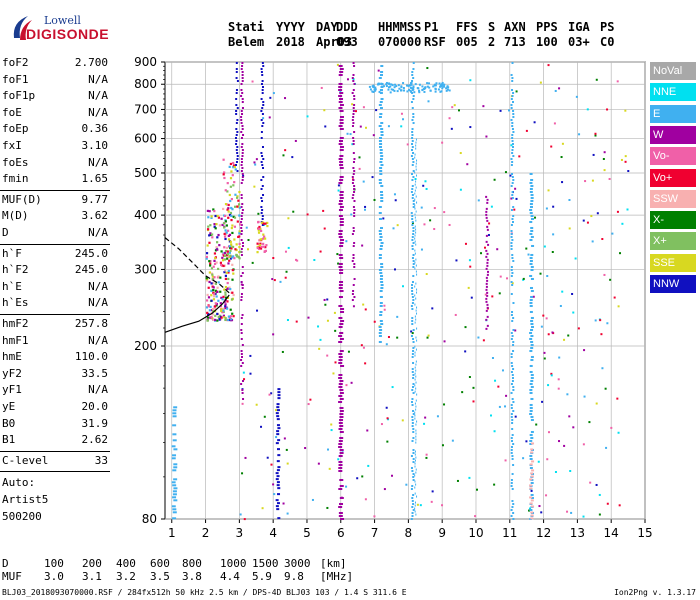  I want to click on param-value: 257.8, so click(91, 323).